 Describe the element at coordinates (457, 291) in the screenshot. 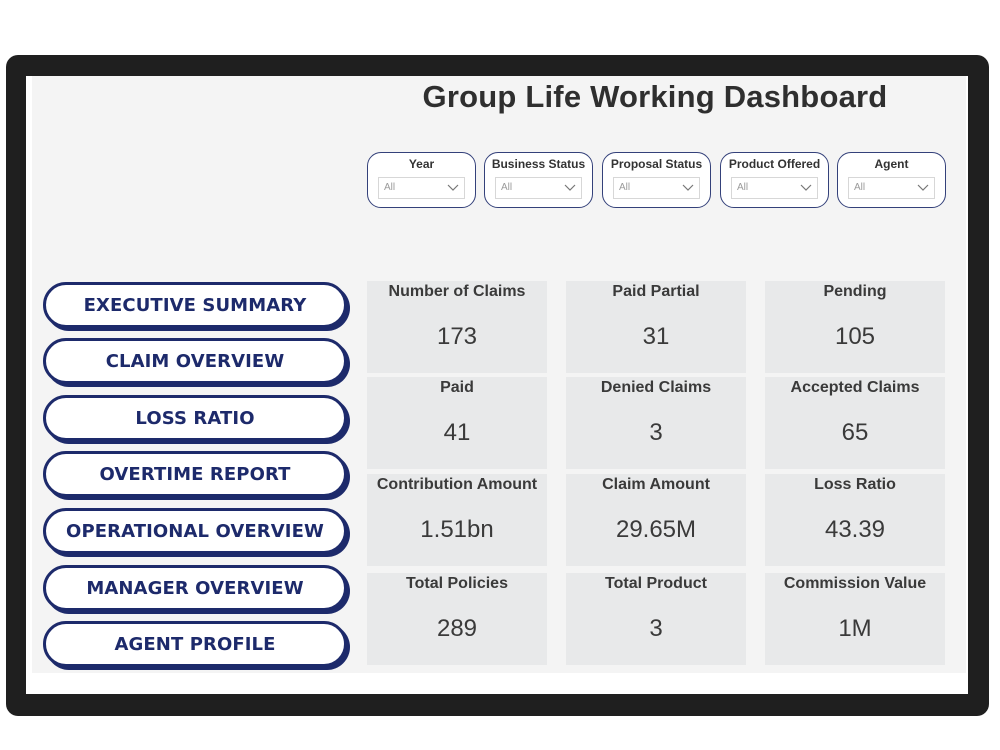

I see `kpi-label: Number of Claims` at that location.